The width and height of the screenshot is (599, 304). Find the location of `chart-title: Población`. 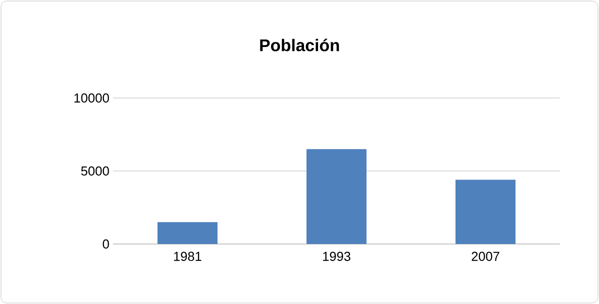

chart-title: Población is located at coordinates (299, 45).